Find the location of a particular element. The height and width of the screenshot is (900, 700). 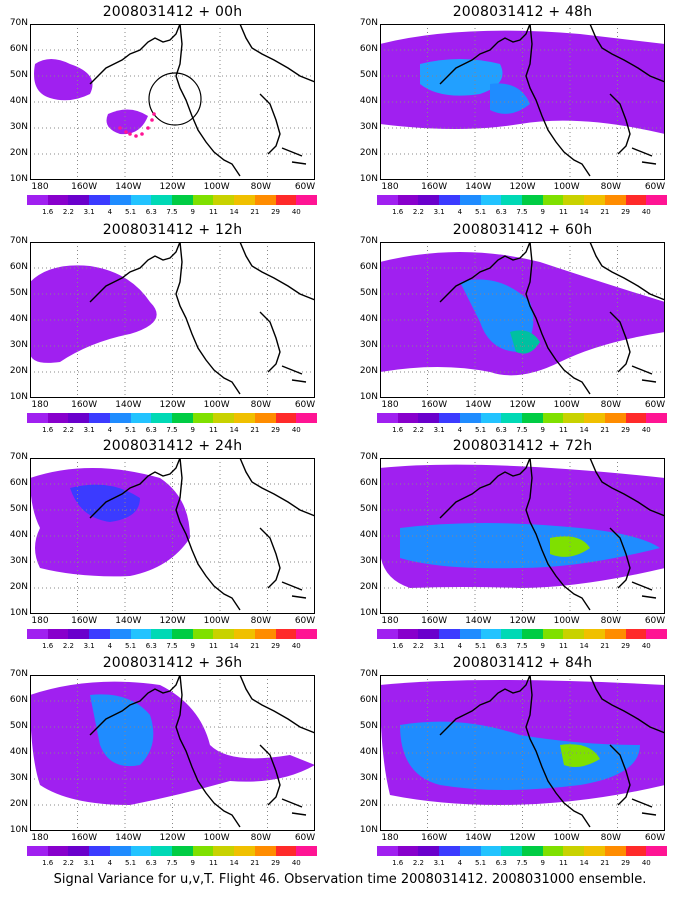

y-tick-label: 50N is located at coordinates (368, 726).